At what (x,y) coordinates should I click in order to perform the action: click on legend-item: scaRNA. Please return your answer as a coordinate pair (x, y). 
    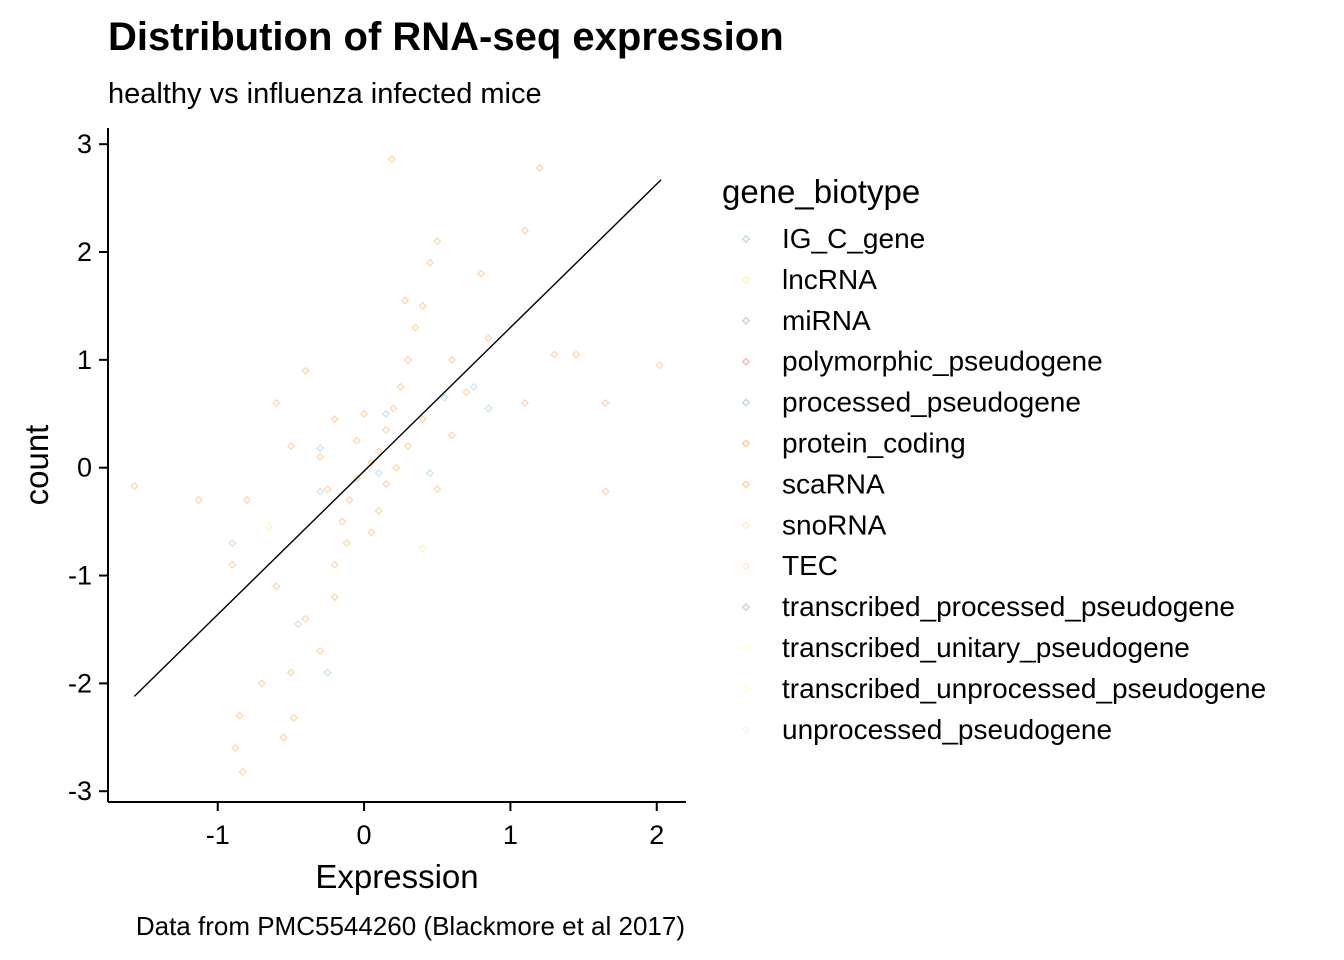
    Looking at the image, I should click on (813, 483).